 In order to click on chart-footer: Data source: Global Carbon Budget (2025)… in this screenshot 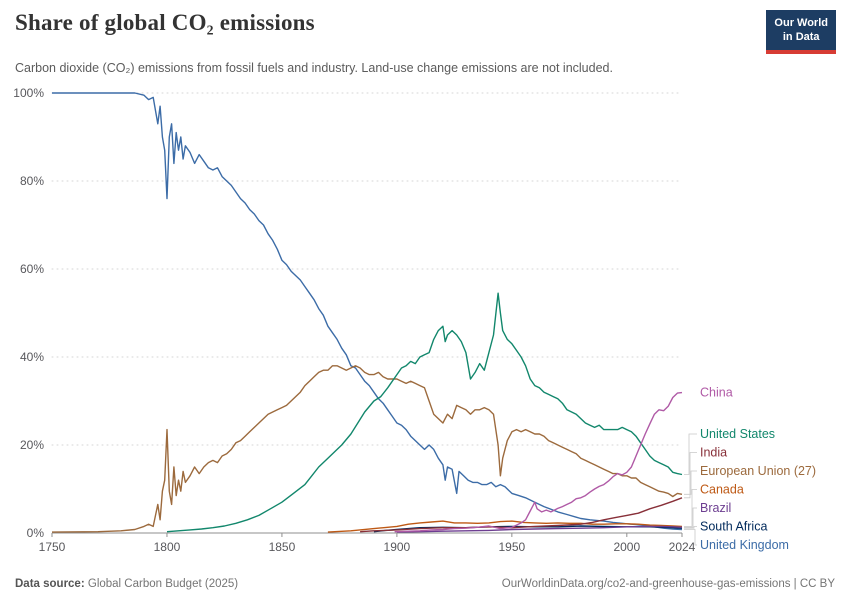, I will do `click(425, 584)`.